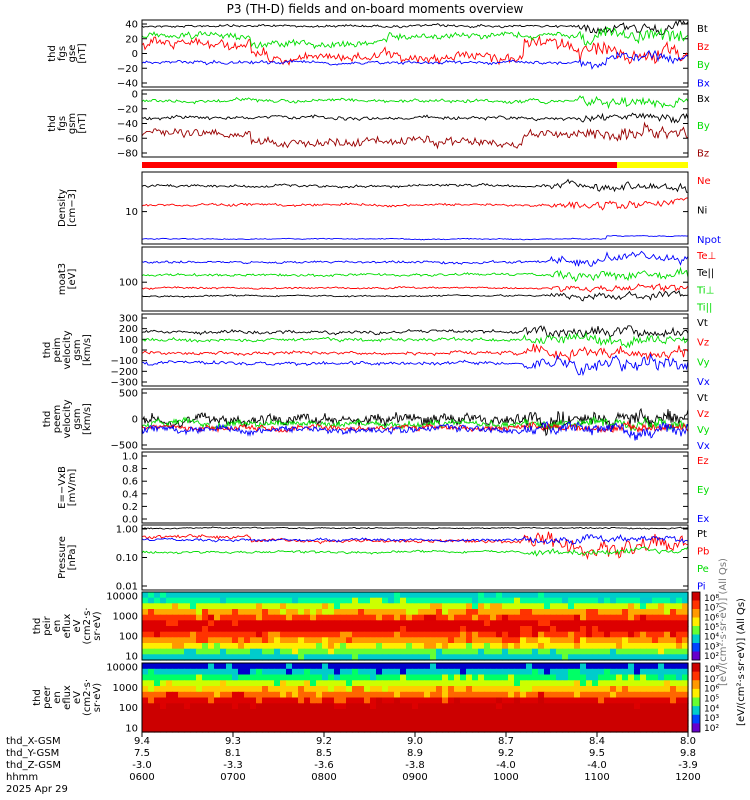  I want to click on colorbar-10-tick: 10⁴, so click(711, 709).